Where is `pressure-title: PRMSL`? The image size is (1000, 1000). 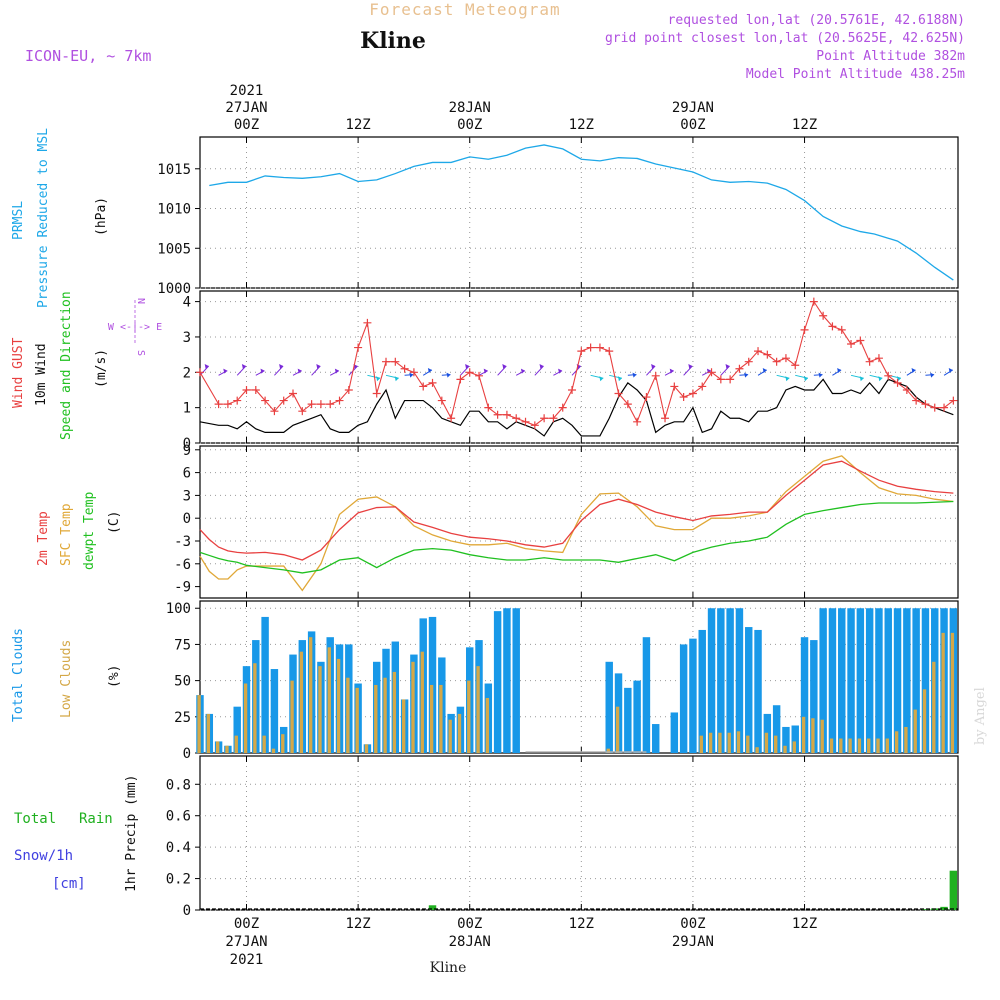 pressure-title: PRMSL is located at coordinates (18, 220).